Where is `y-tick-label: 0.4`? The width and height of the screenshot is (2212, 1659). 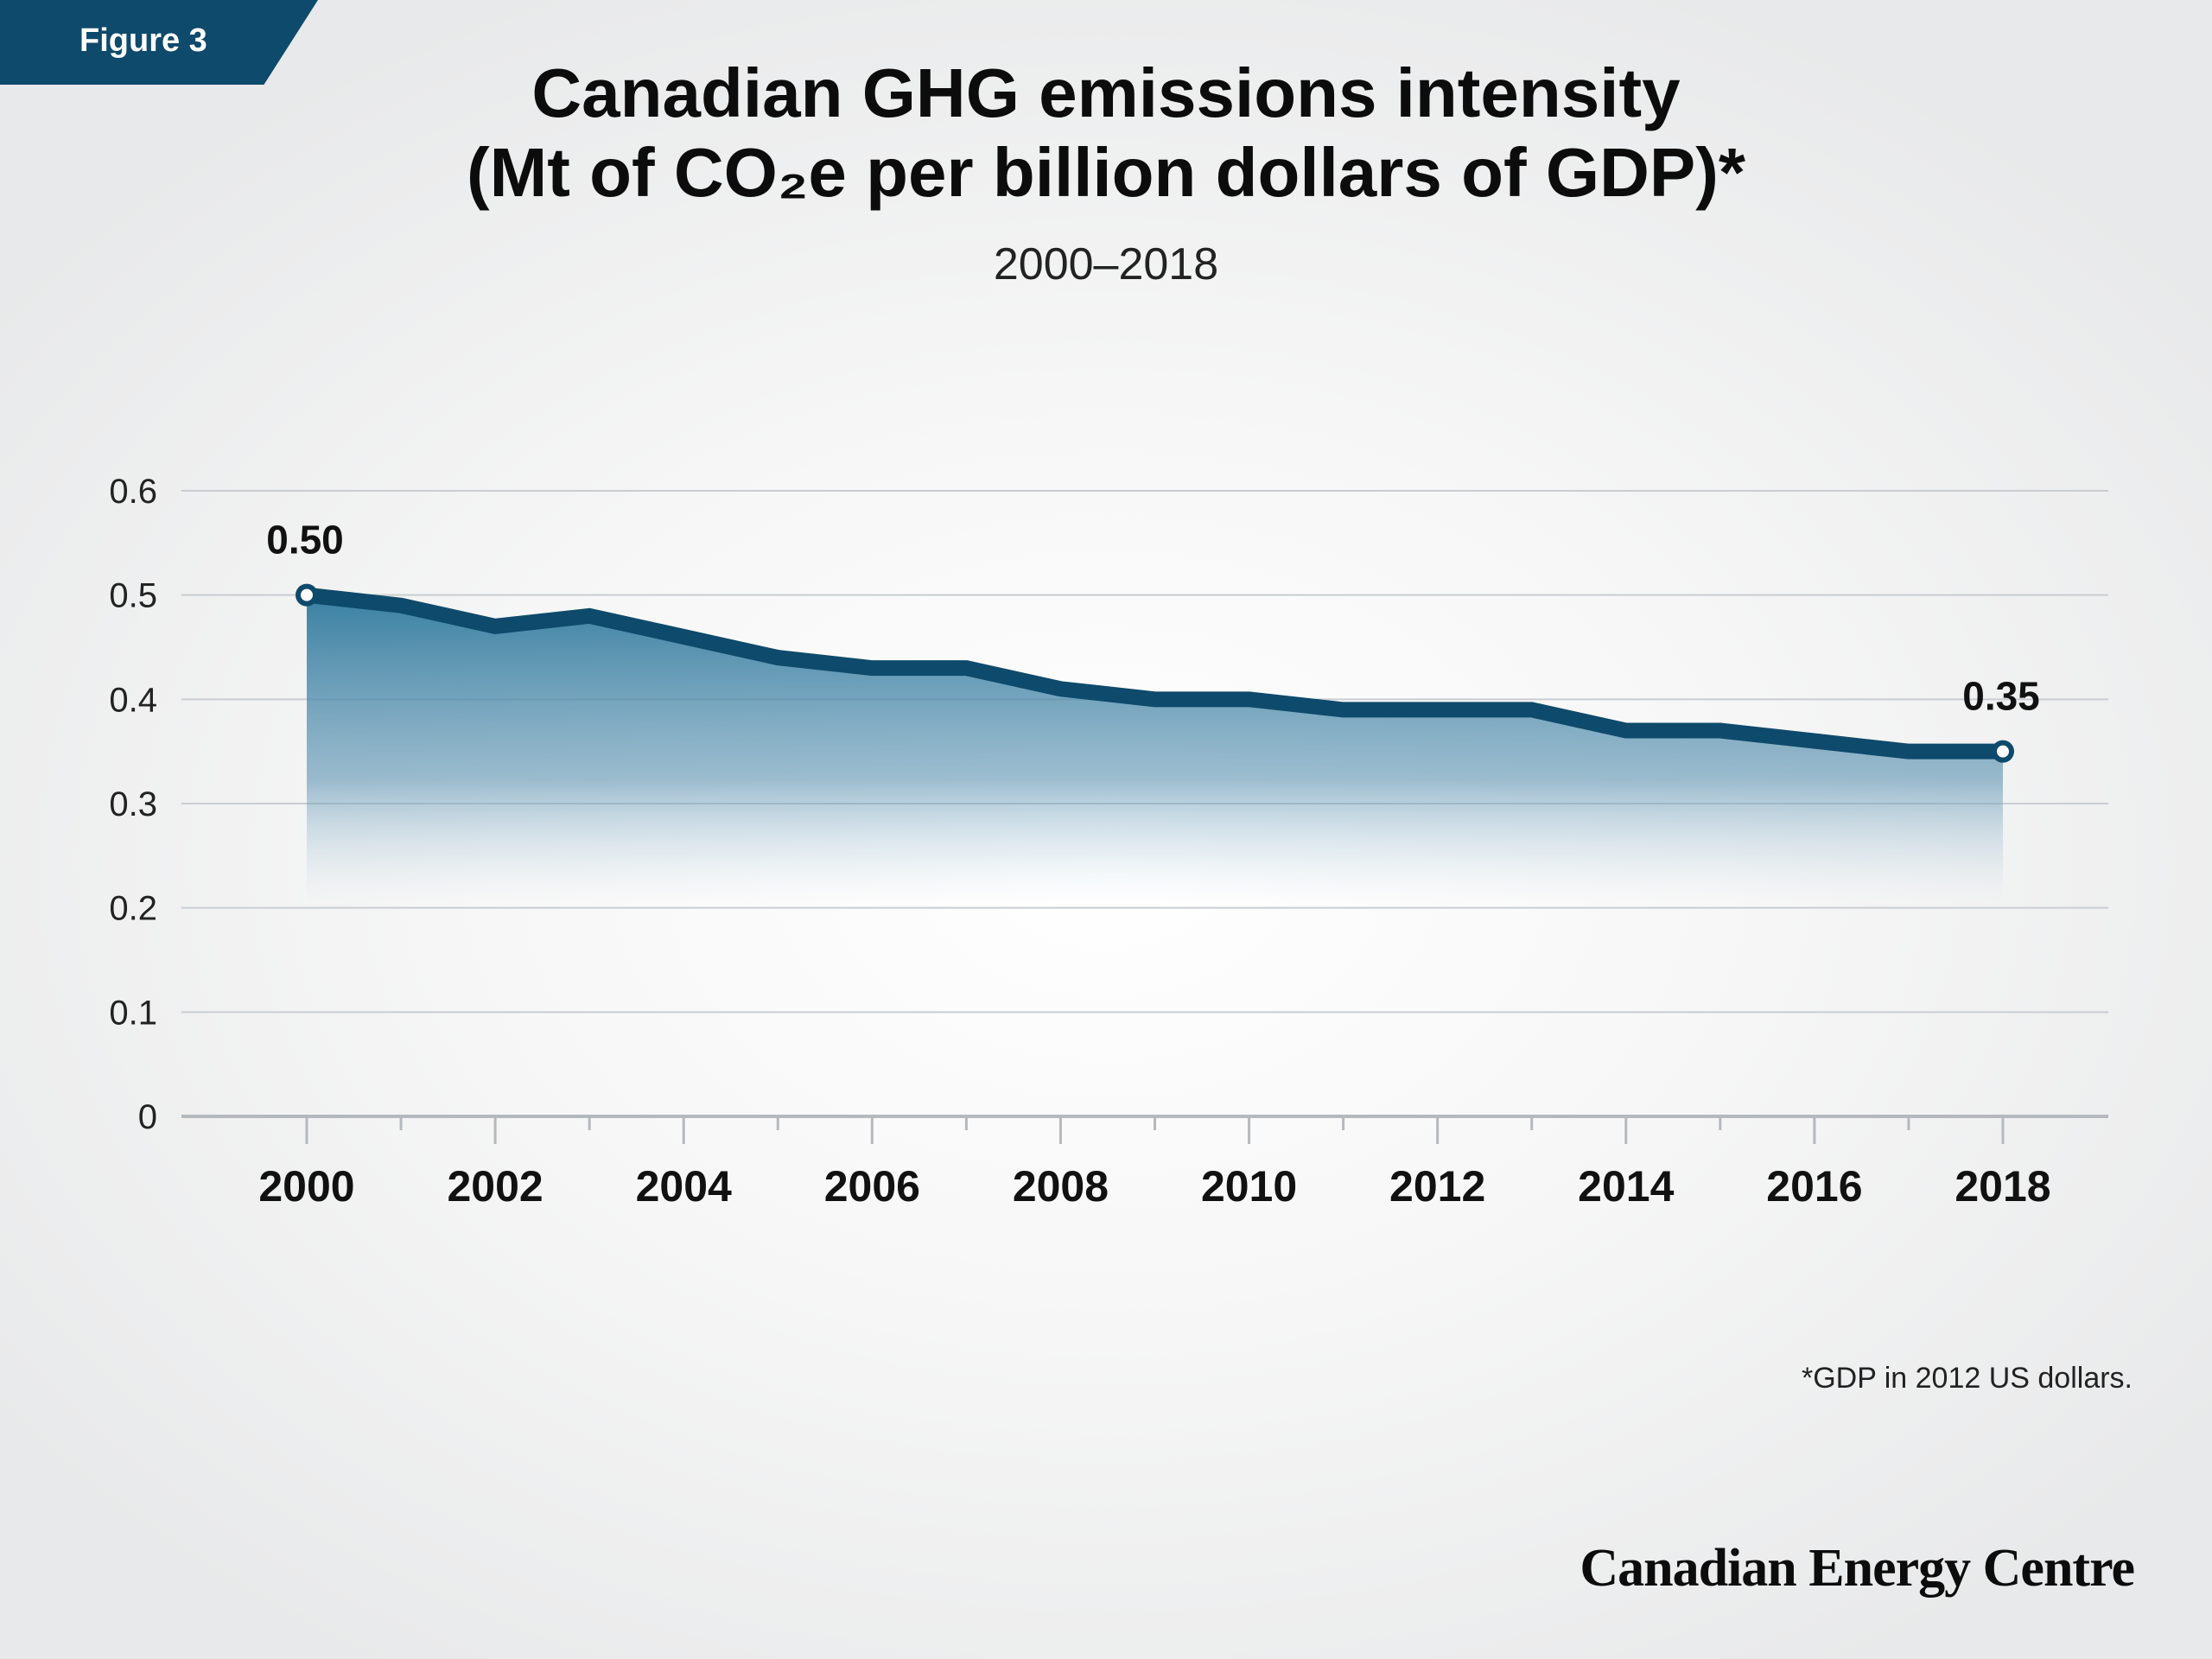
y-tick-label: 0.4 is located at coordinates (133, 700).